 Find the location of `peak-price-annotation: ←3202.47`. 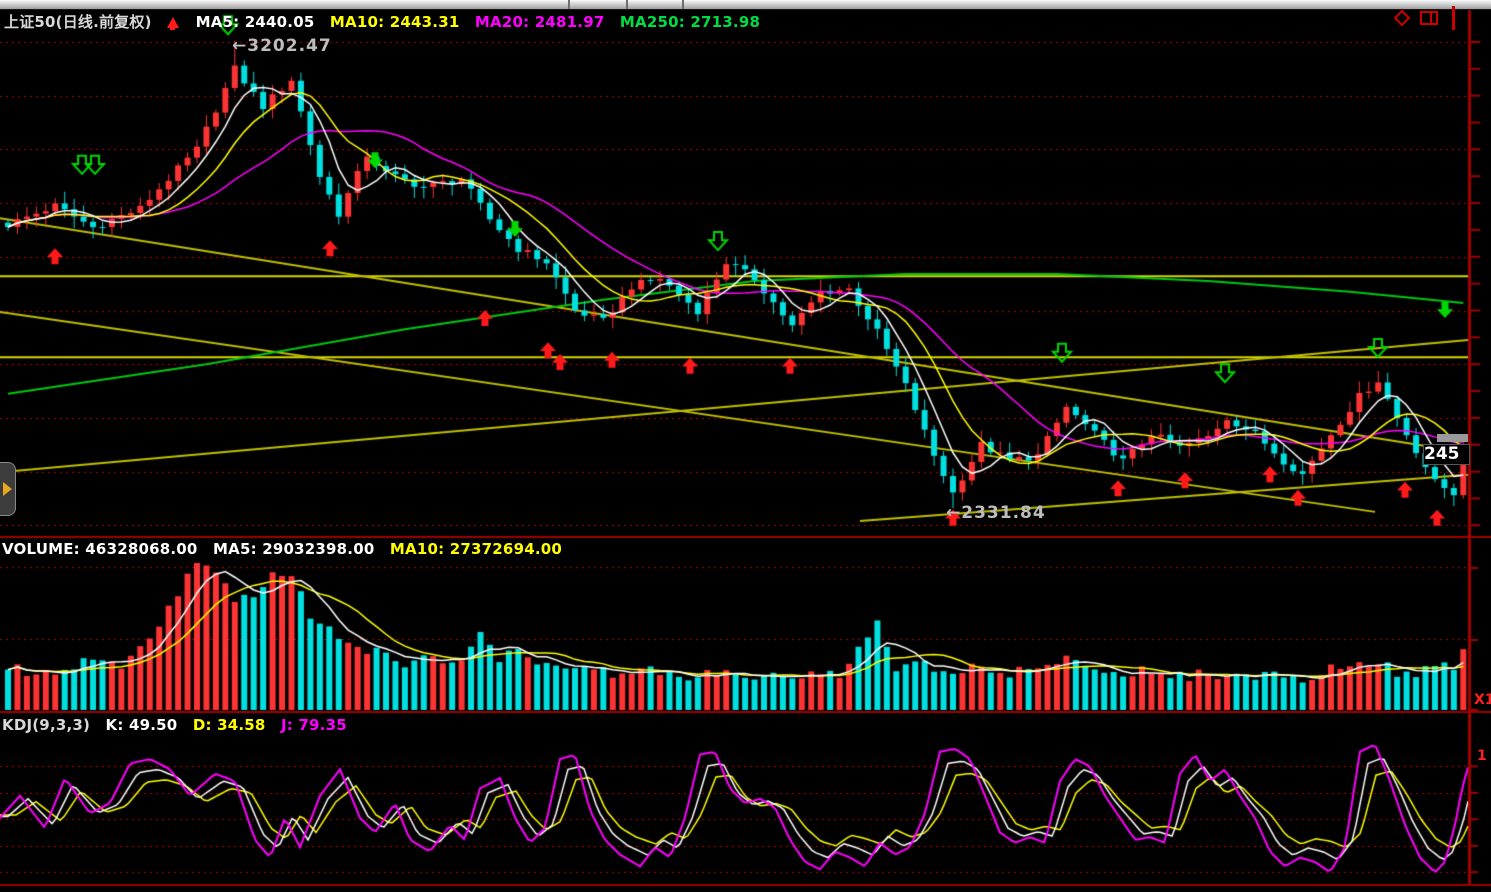

peak-price-annotation: ←3202.47 is located at coordinates (282, 46).